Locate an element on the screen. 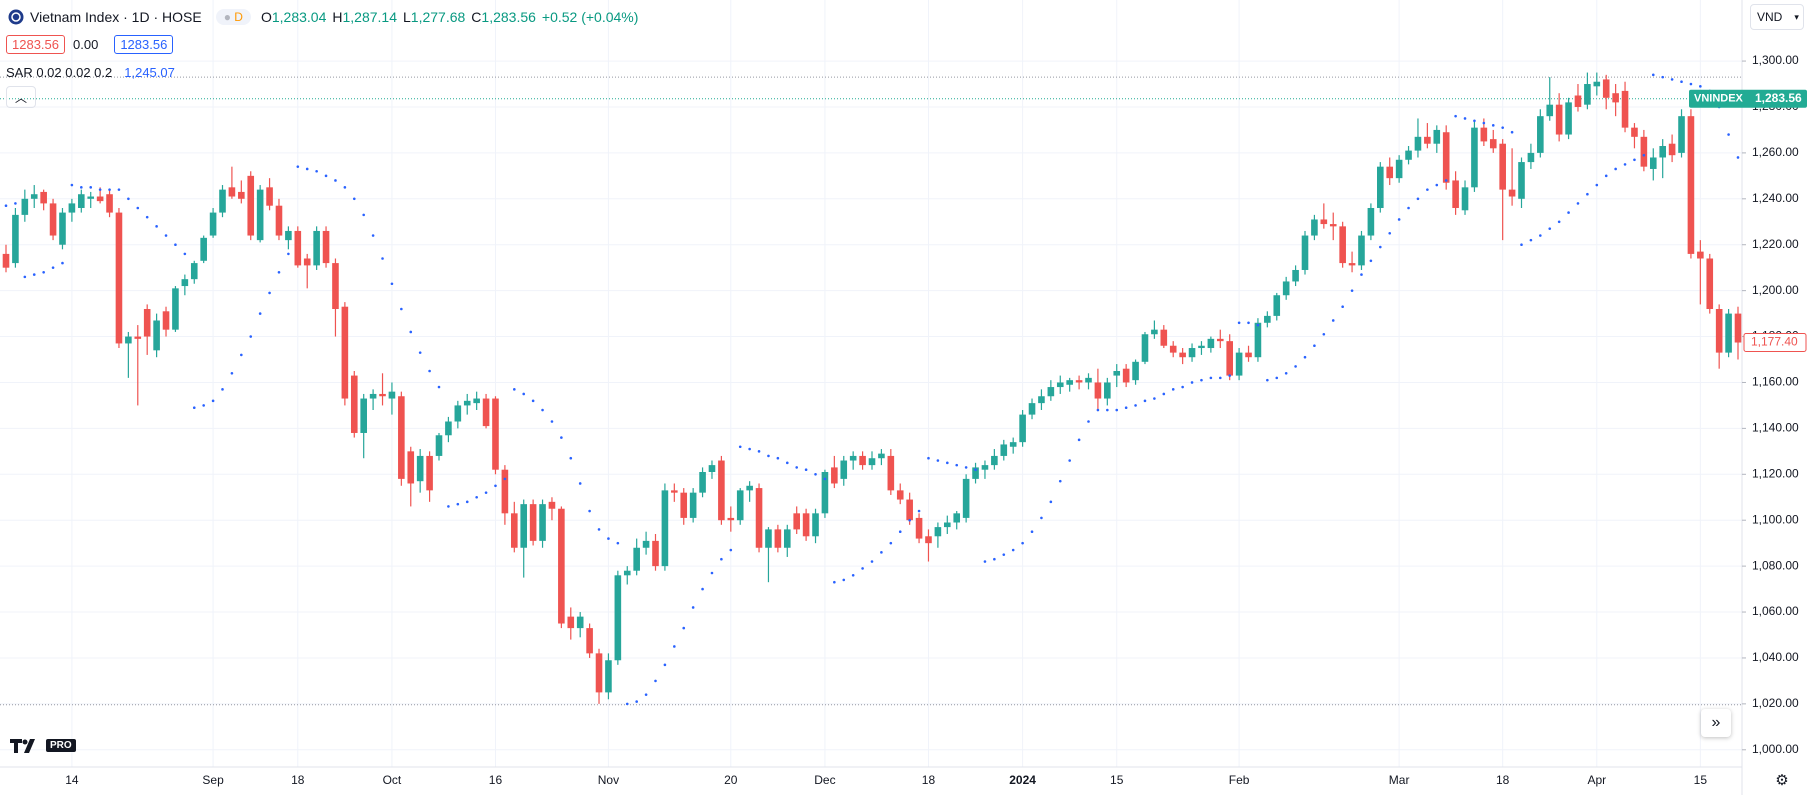  logo: PRO is located at coordinates (43, 745).